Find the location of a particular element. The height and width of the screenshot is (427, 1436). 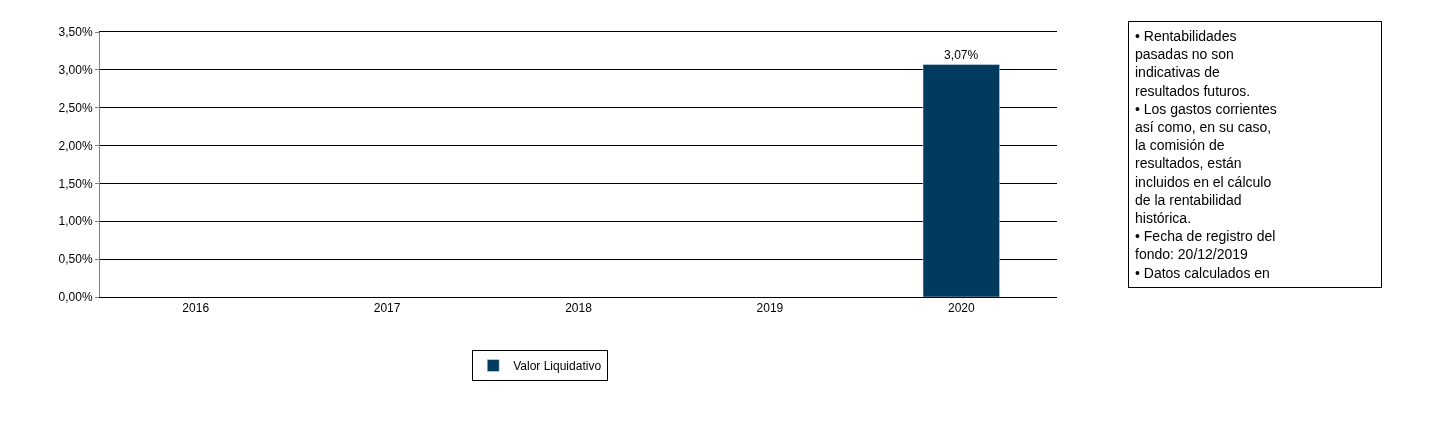

y-tick-label: 2,50% is located at coordinates (75, 107).